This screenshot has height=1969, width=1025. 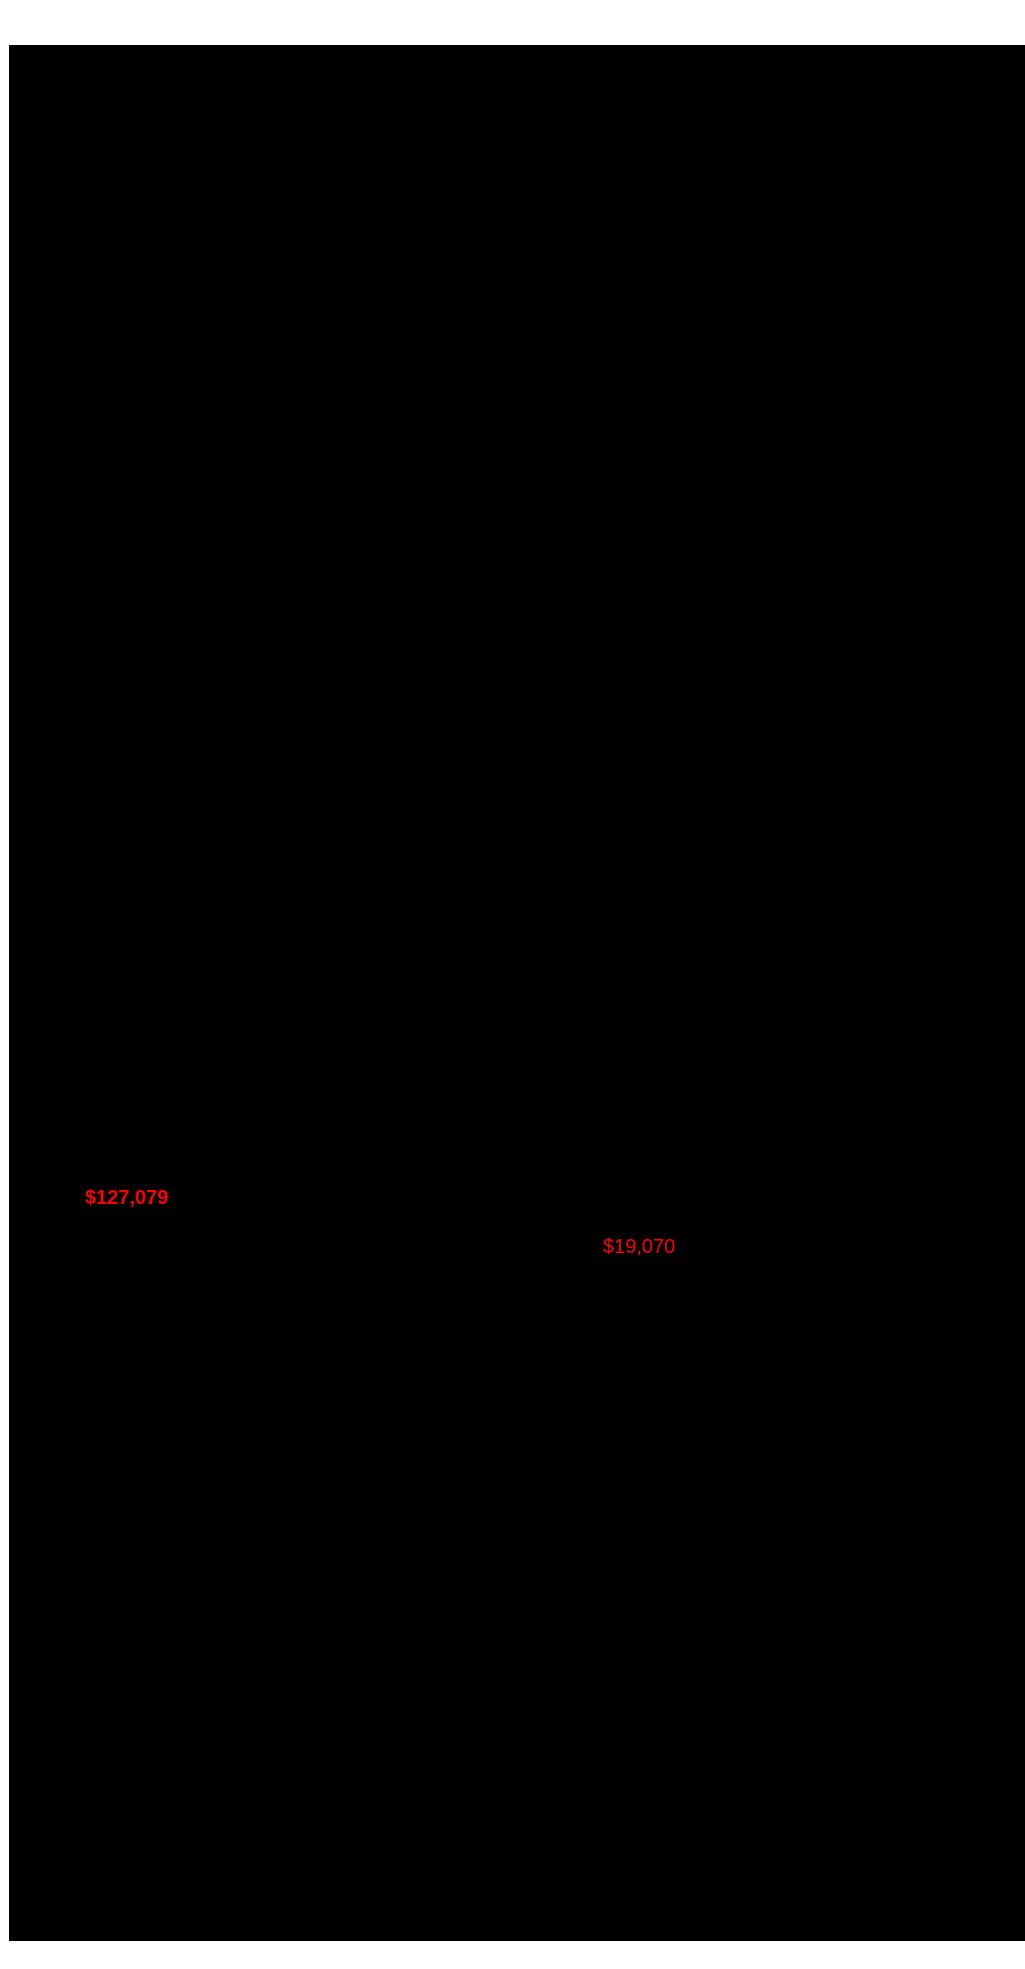 I want to click on data-label-19070: $19,070, so click(x=639, y=1247).